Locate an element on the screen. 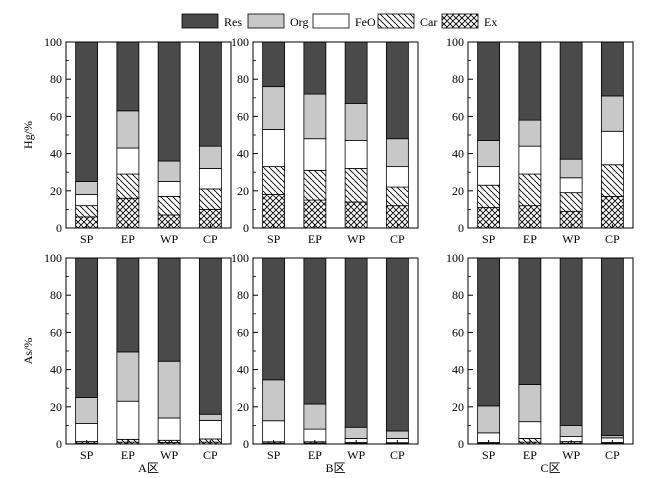 The width and height of the screenshot is (669, 478). panel-hg-a: SP EP WP CP 0 20 40 60 80 100 is located at coordinates (138, 140).